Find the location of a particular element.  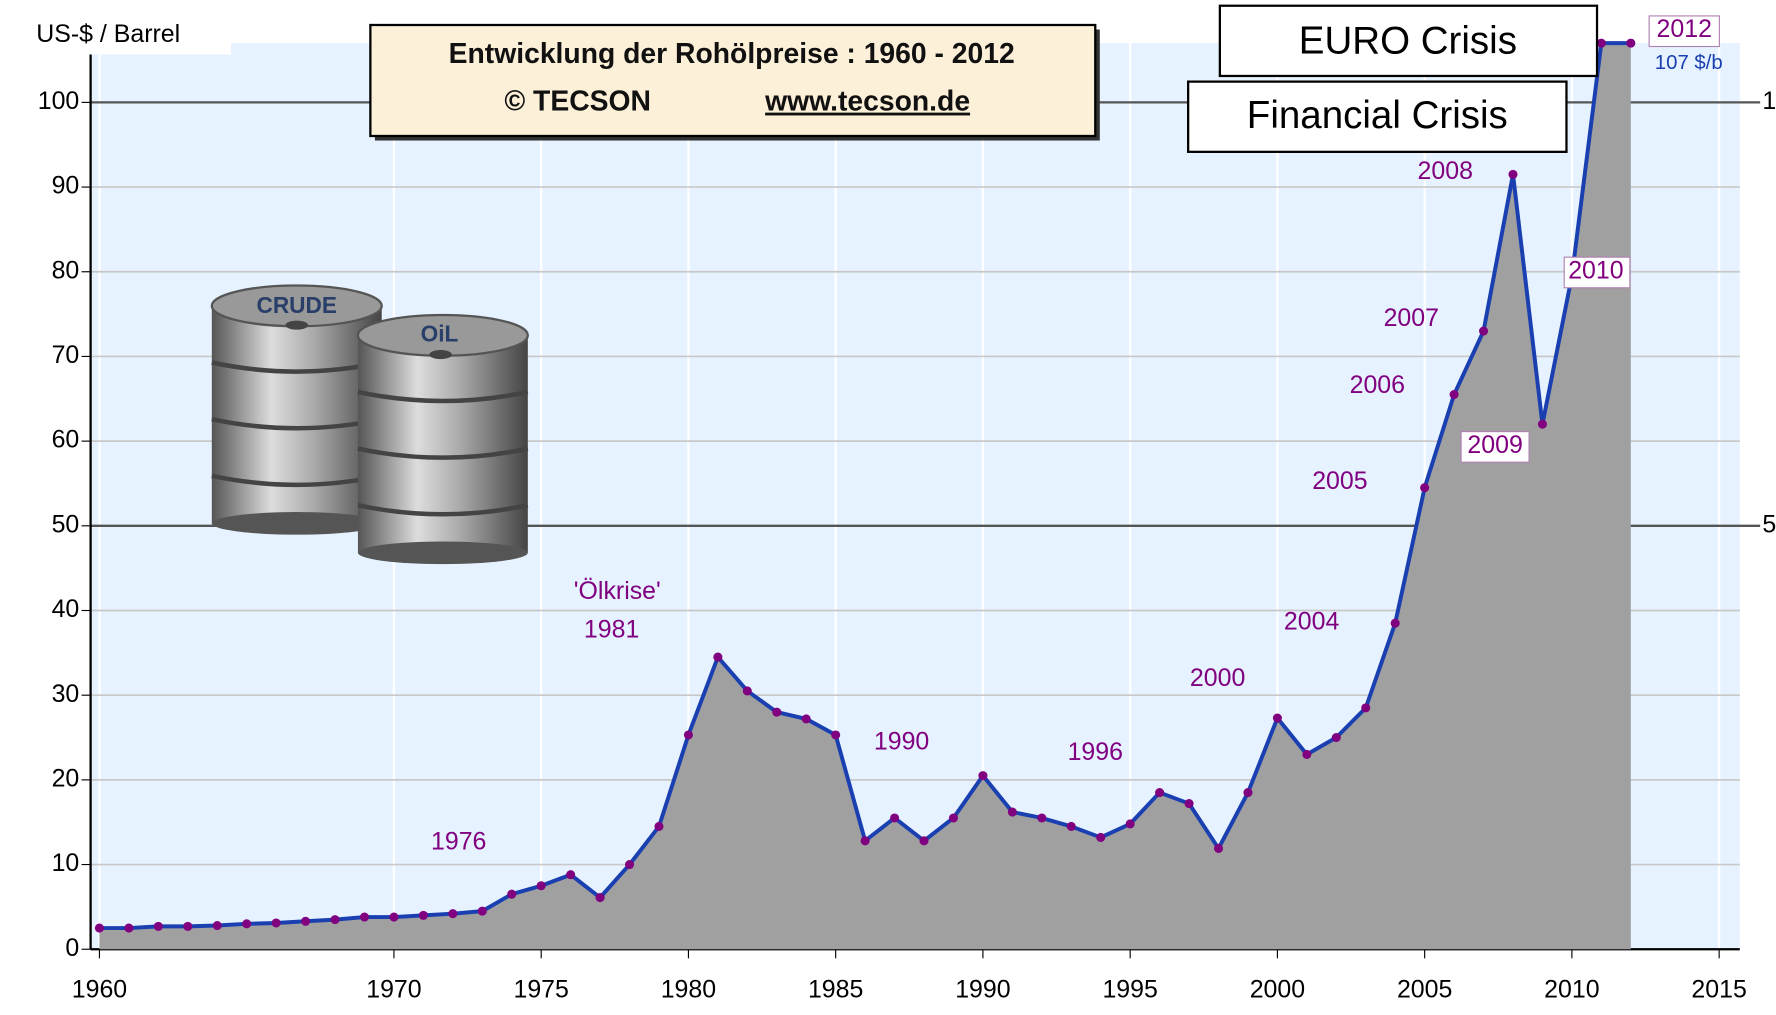

annotation: 1990 is located at coordinates (901, 742).